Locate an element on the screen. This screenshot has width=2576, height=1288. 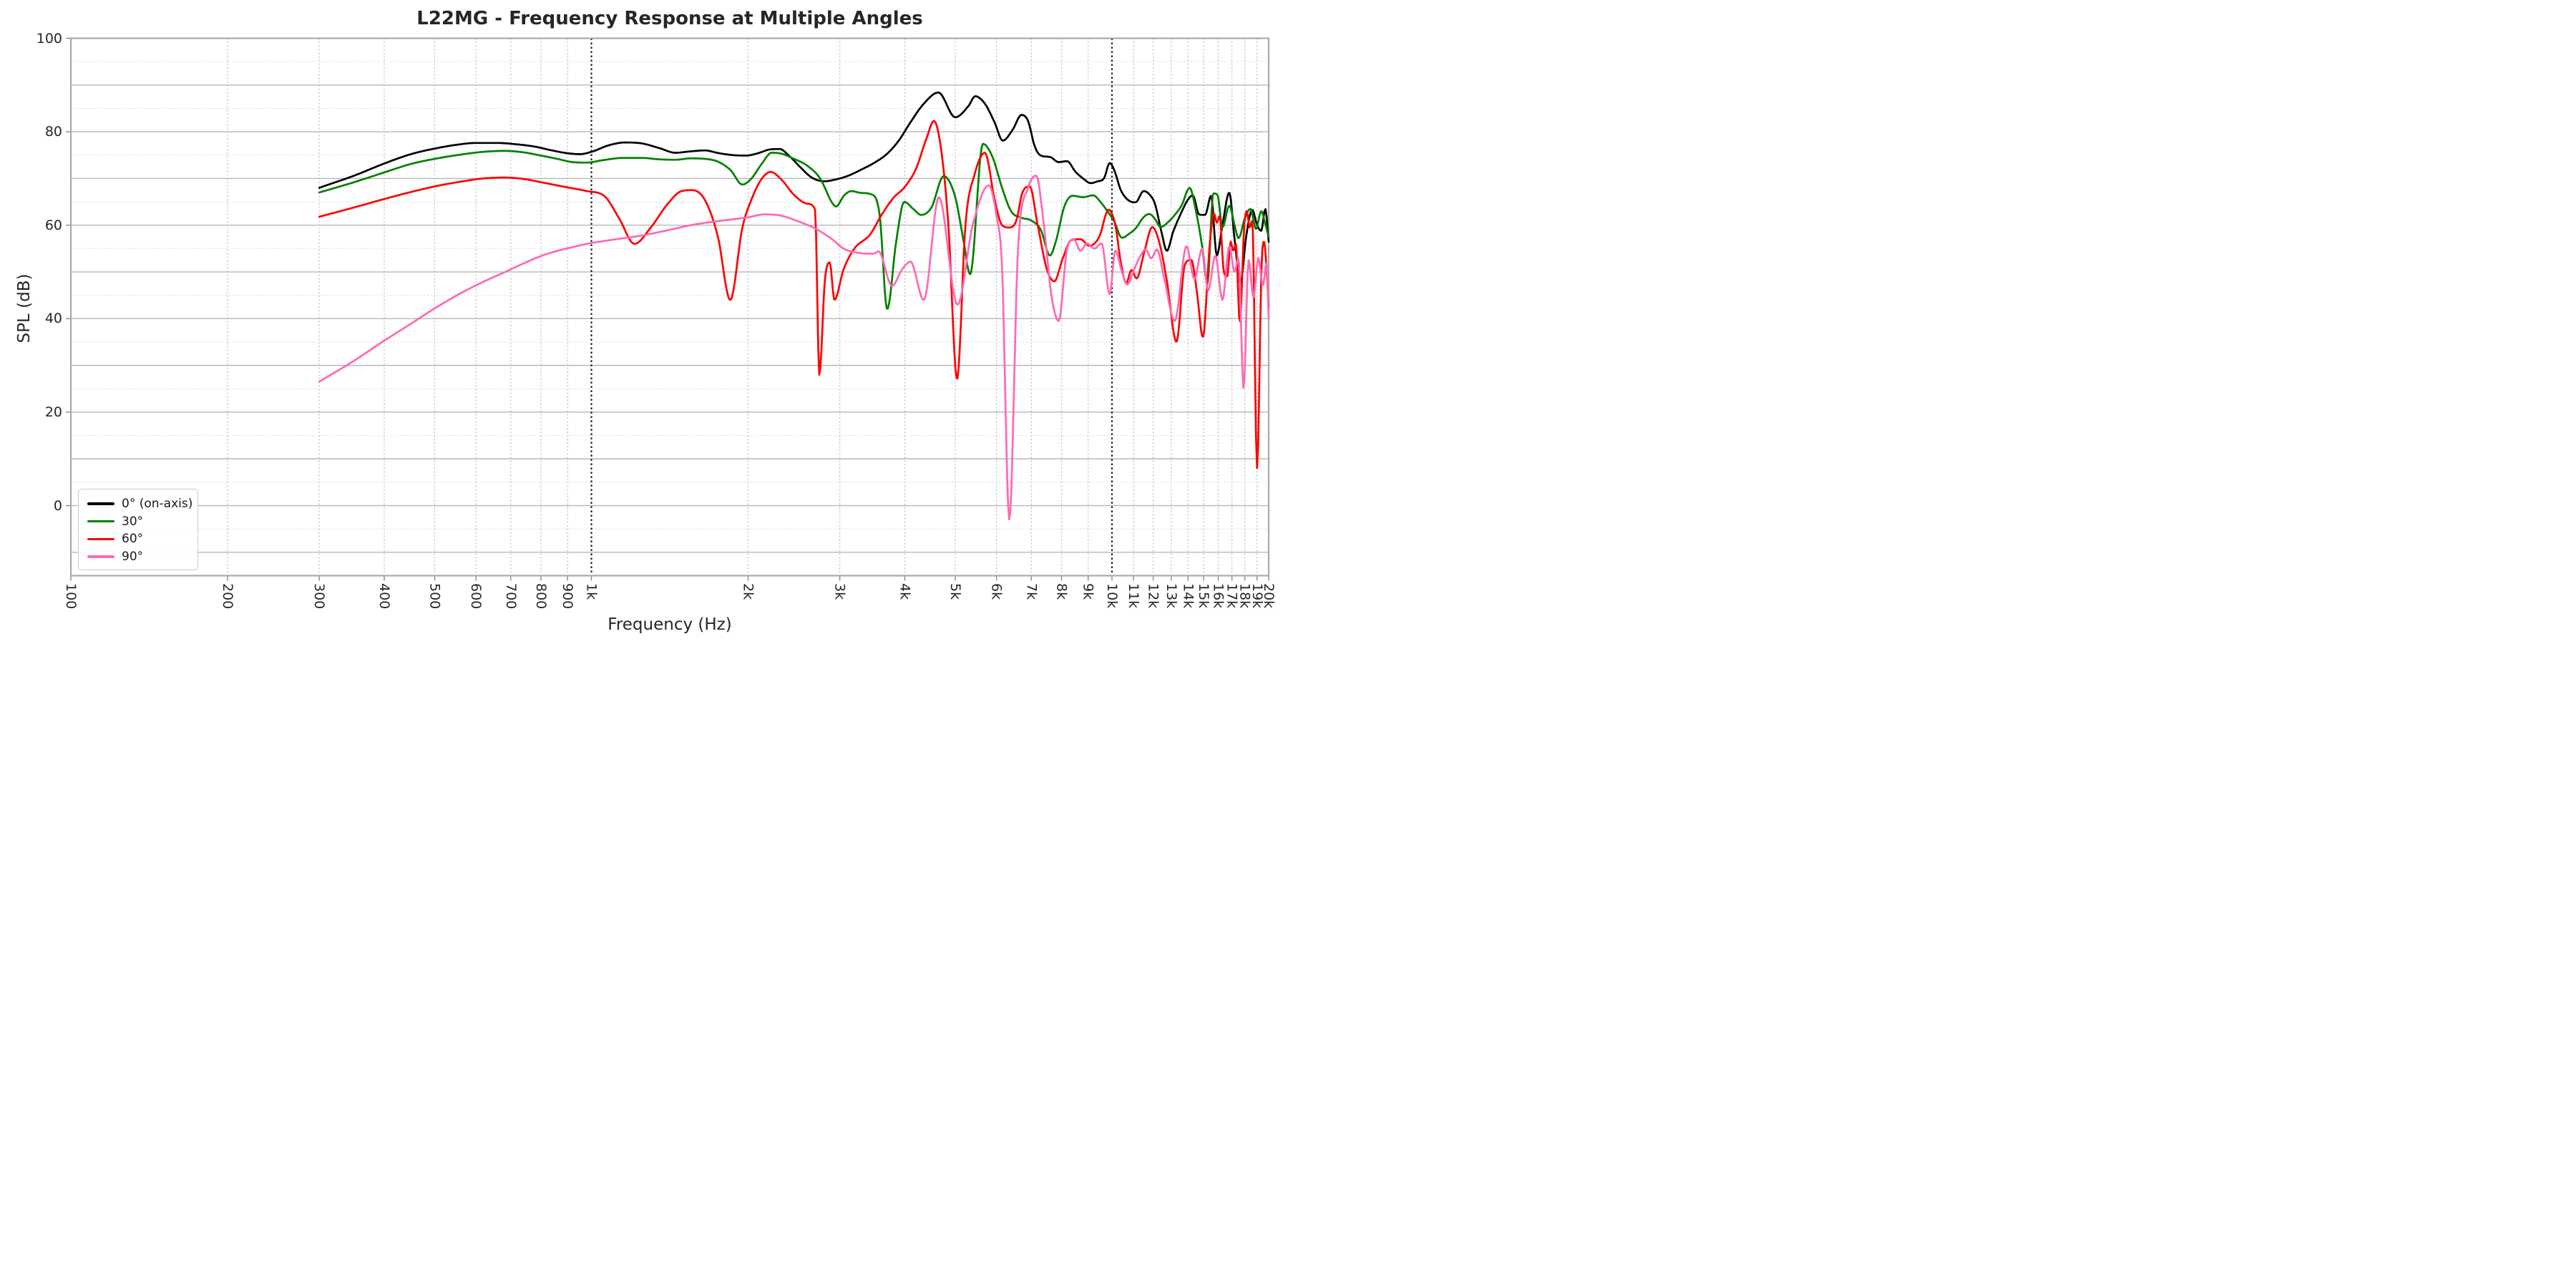
x-tick-label: 500 is located at coordinates (434, 595).